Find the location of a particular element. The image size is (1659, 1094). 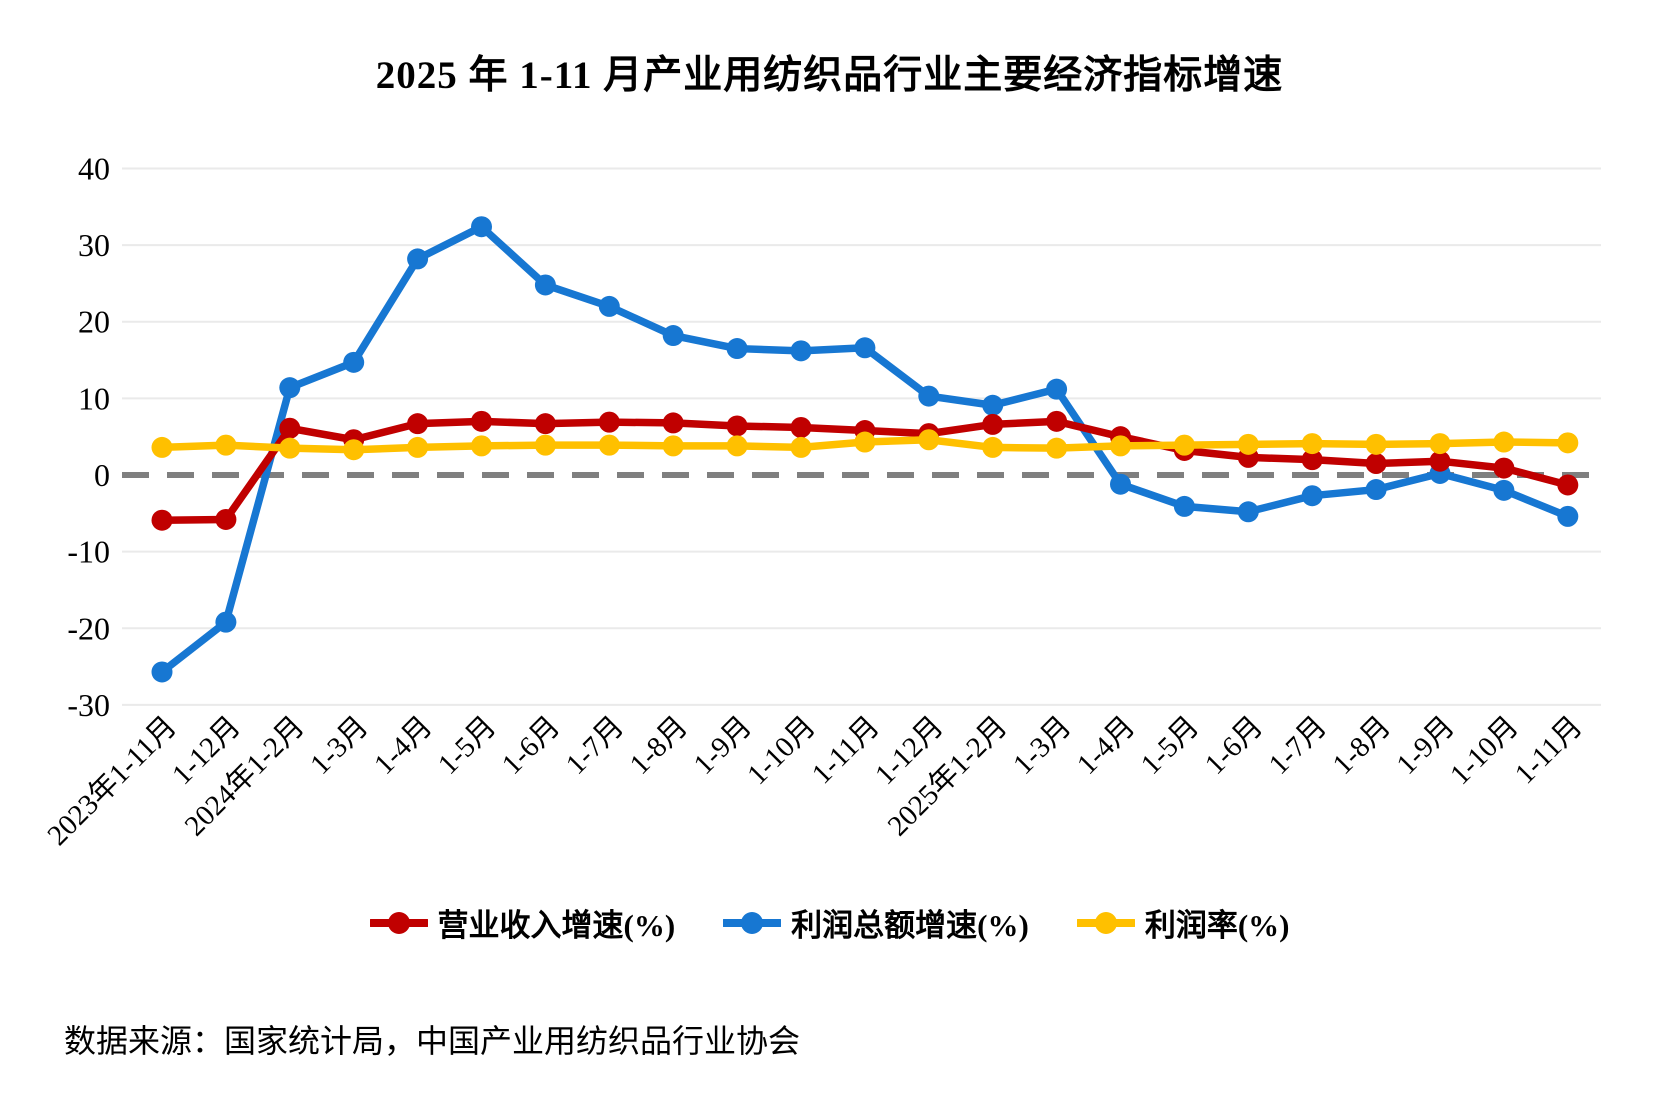

y-tick-label: 30 is located at coordinates (94, 245).